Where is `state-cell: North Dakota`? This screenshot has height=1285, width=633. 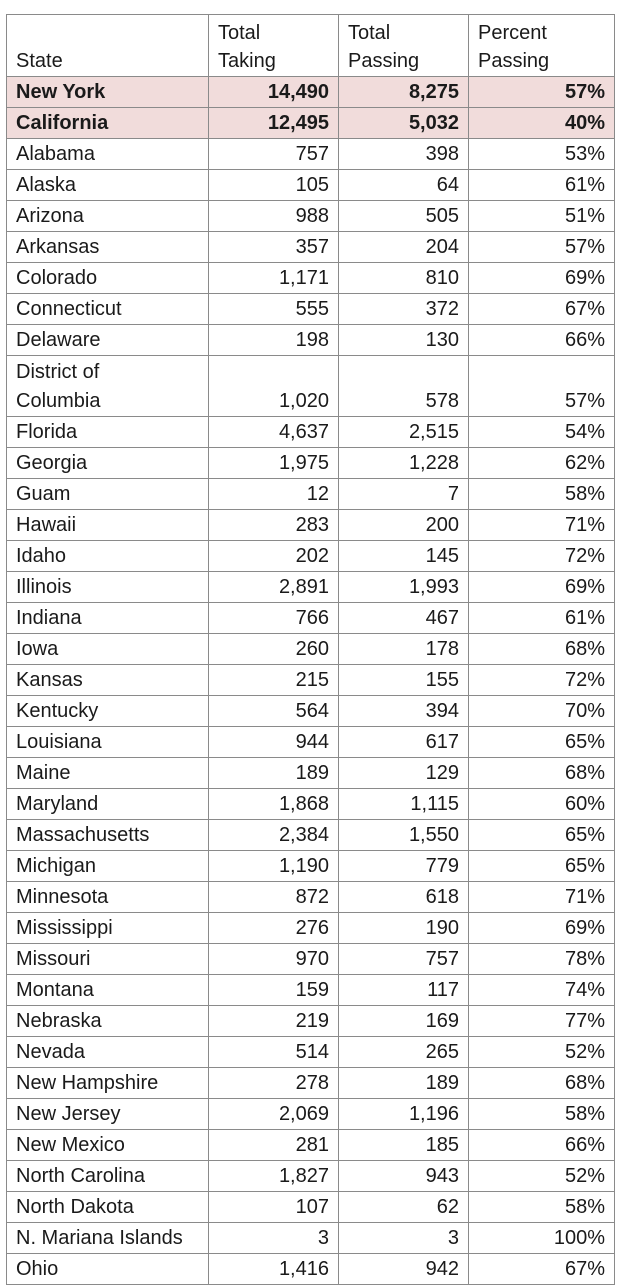 state-cell: North Dakota is located at coordinates (107, 1207).